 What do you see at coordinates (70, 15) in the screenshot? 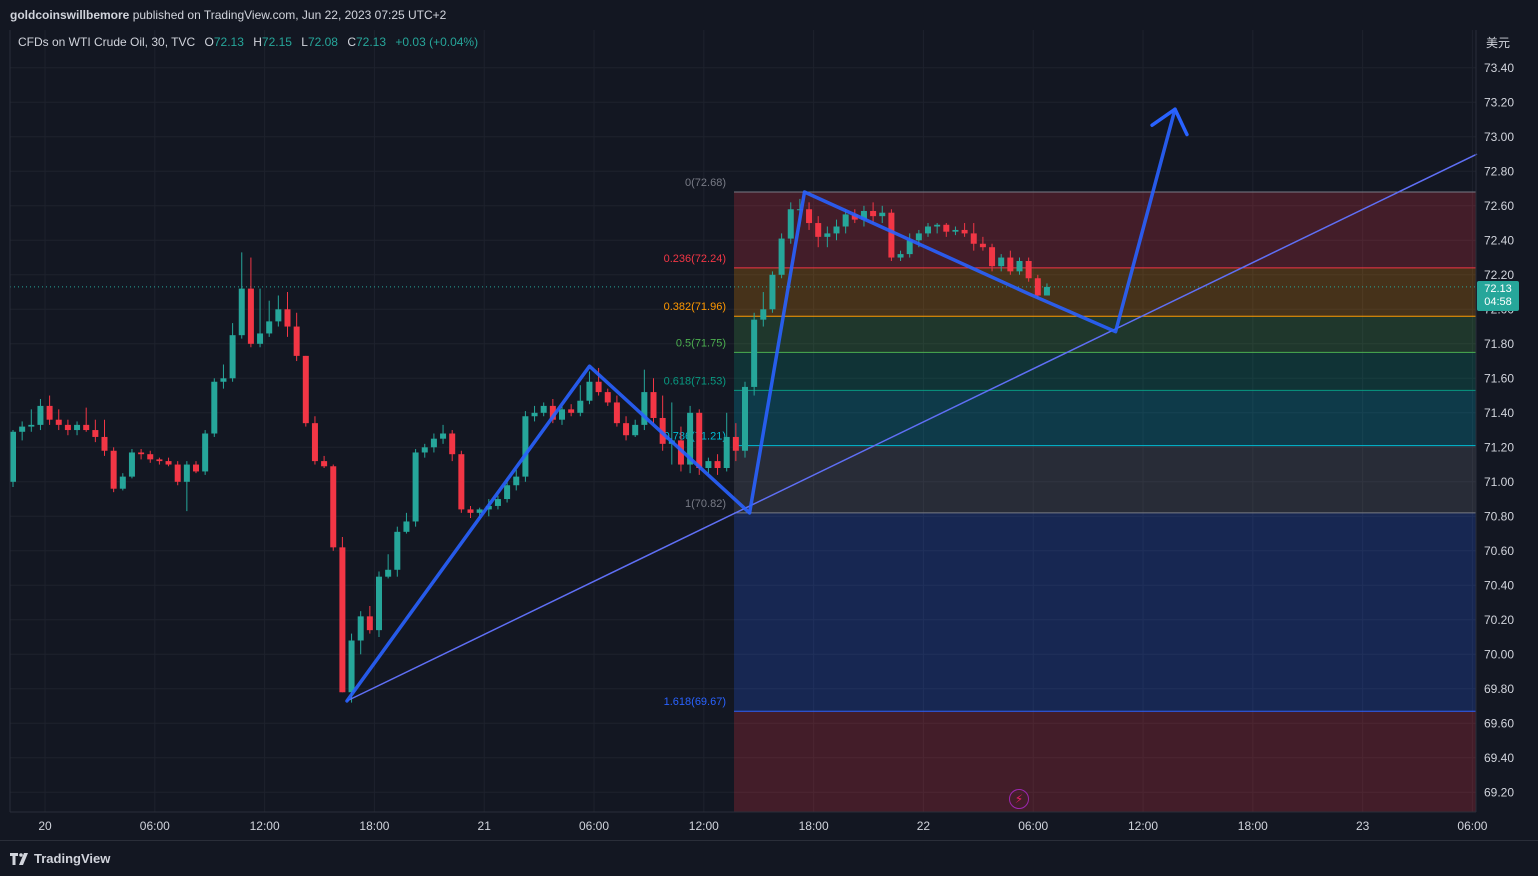
I see `publisher-name: goldcoinswillbemore` at bounding box center [70, 15].